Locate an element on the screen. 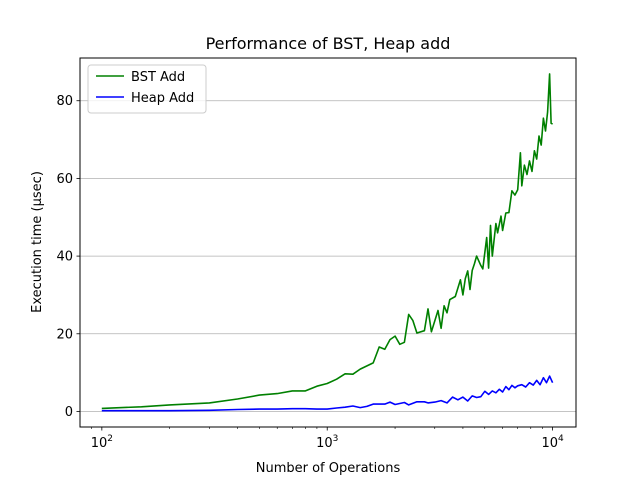 This screenshot has width=640, height=480. series-line-heap-add is located at coordinates (327, 393).